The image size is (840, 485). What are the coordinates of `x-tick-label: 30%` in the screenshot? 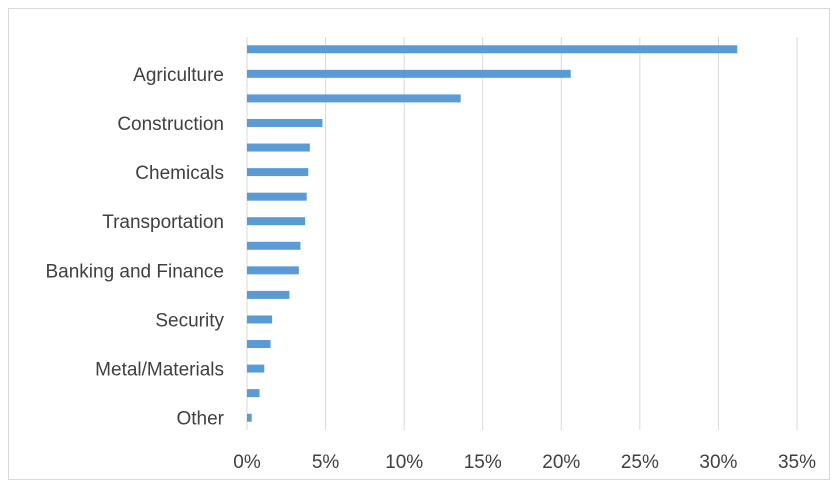 It's located at (718, 462).